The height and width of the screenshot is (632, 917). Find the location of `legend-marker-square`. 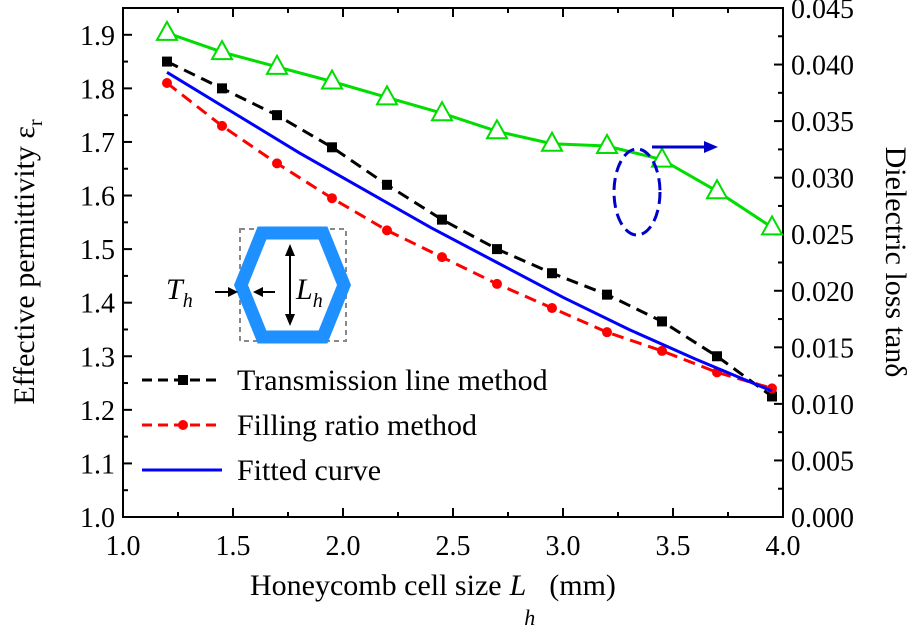

legend-marker-square is located at coordinates (183, 380).